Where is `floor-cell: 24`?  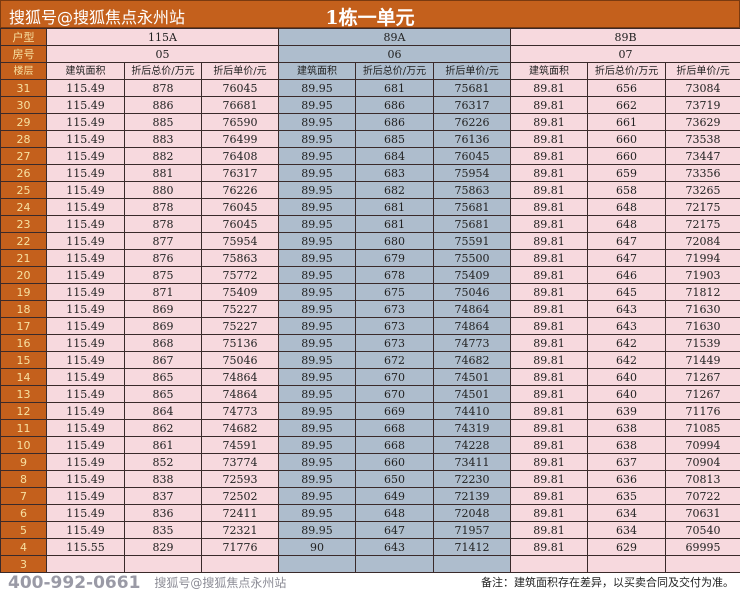 floor-cell: 24 is located at coordinates (23, 207).